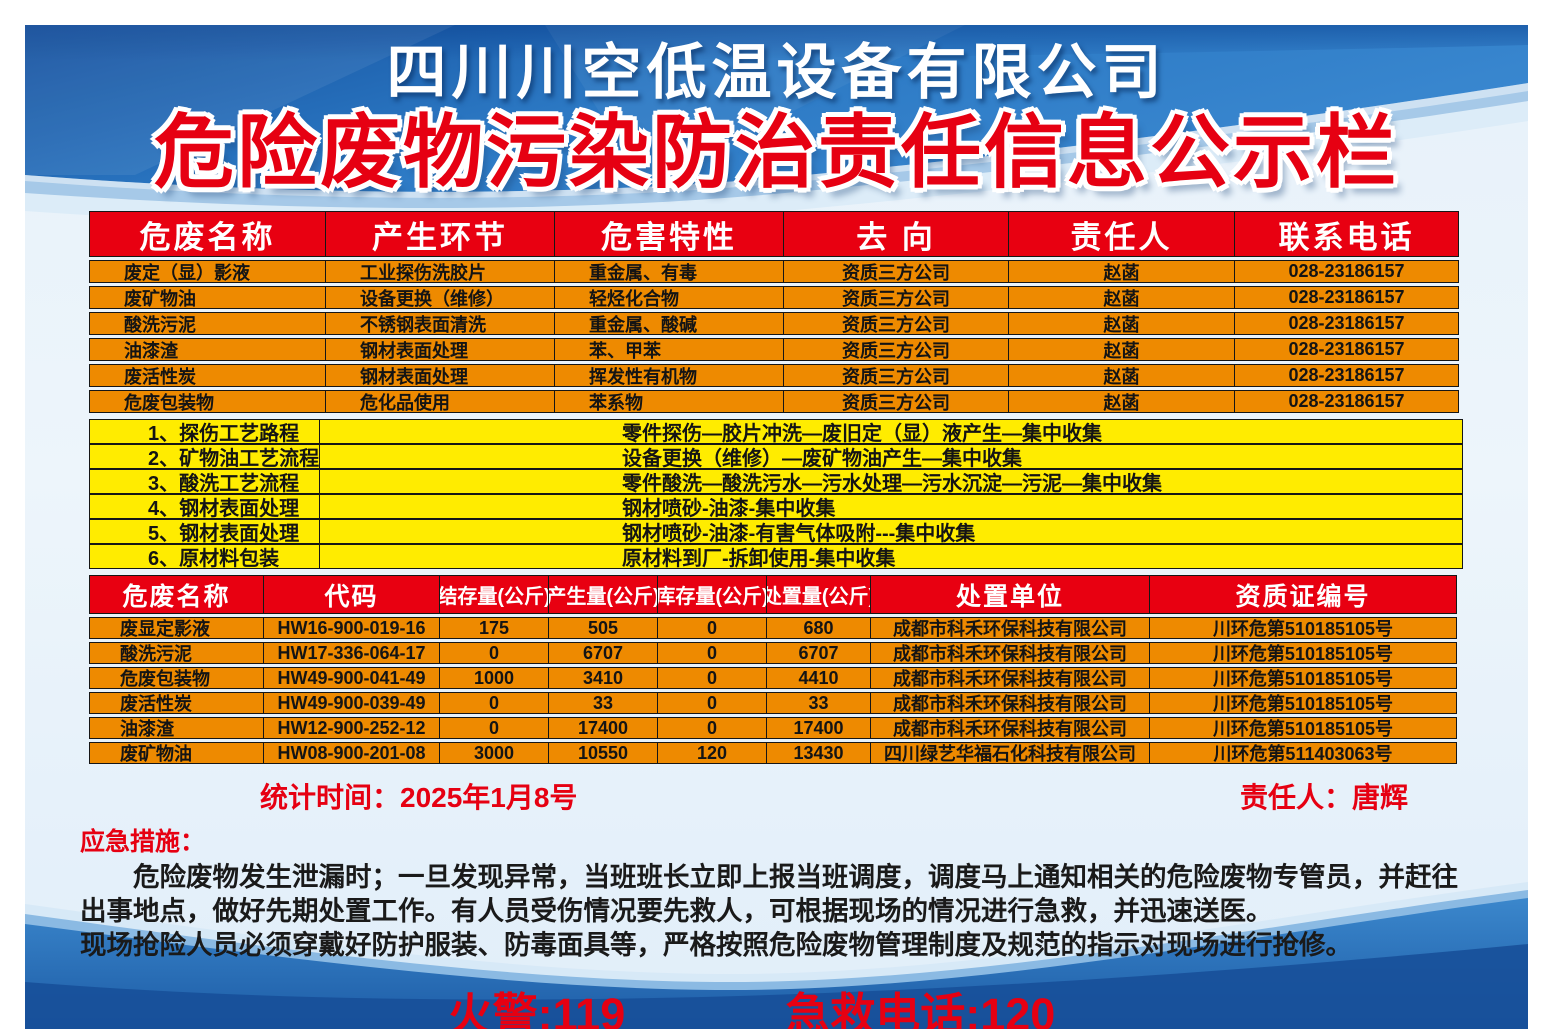  Describe the element at coordinates (419, 797) in the screenshot. I see `stats-time: 统计时间：2025年1月8号` at that location.